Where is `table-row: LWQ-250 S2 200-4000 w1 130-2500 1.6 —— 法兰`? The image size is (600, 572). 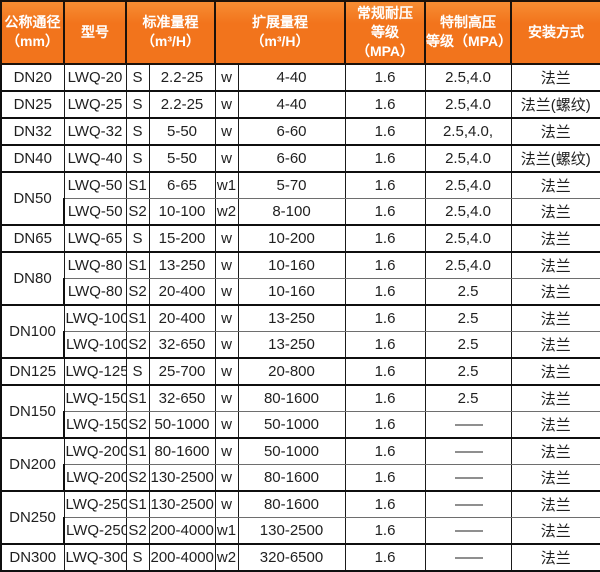 table-row: LWQ-250 S2 200-4000 w1 130-2500 1.6 —— 法兰 is located at coordinates (300, 530).